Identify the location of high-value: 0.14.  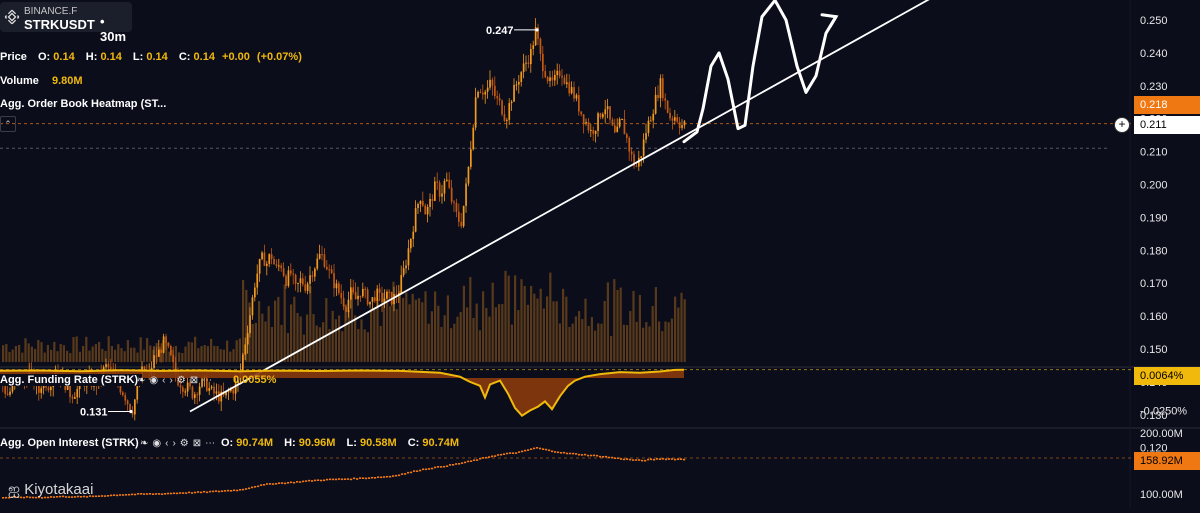
(111, 57).